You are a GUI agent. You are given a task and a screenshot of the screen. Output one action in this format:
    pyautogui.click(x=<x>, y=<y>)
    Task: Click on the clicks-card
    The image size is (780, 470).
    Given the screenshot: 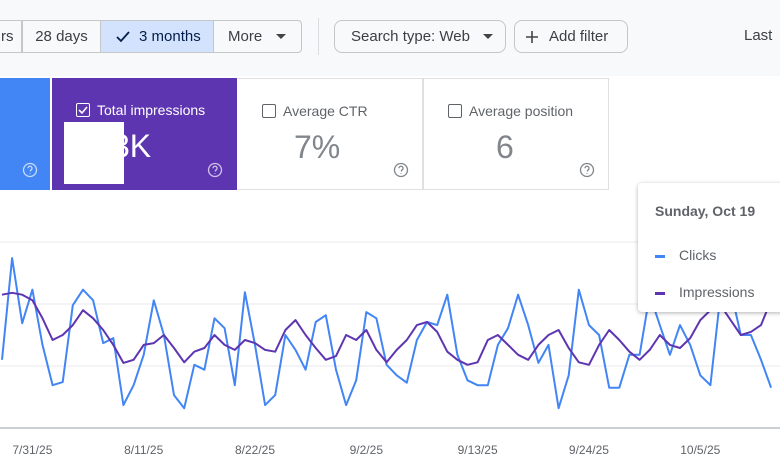 What is the action you would take?
    pyautogui.click(x=25, y=134)
    